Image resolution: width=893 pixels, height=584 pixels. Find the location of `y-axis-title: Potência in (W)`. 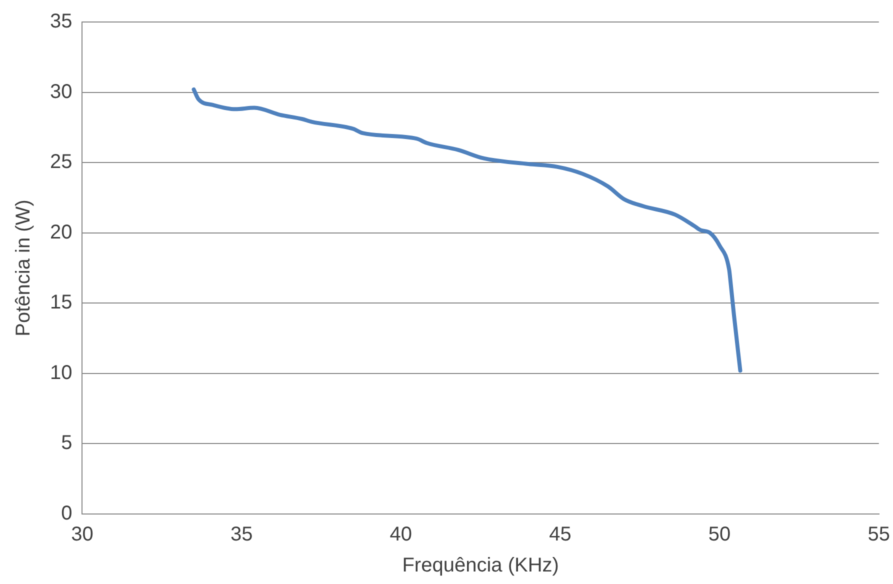

y-axis-title: Potência in (W) is located at coordinates (23, 268).